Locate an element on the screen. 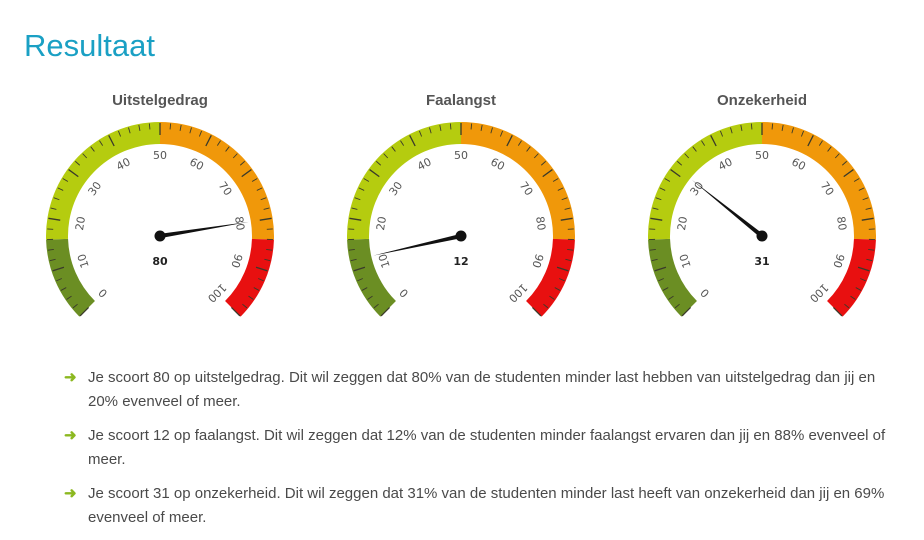 The height and width of the screenshot is (540, 924). gauge-value-label: 12 is located at coordinates (460, 261).